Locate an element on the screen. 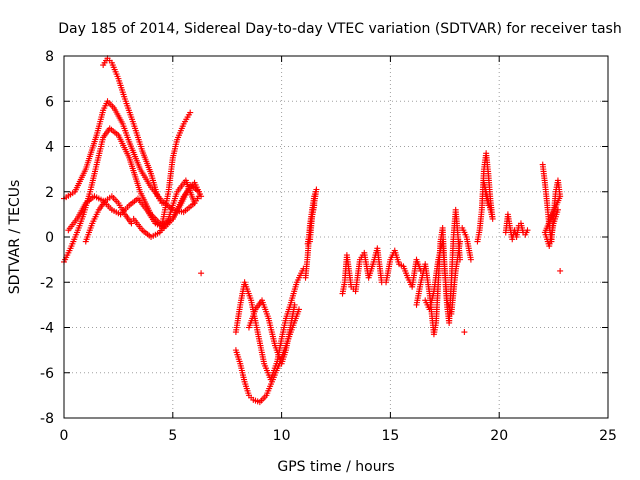 The width and height of the screenshot is (640, 480). x-tick-label: 5 is located at coordinates (172, 436).